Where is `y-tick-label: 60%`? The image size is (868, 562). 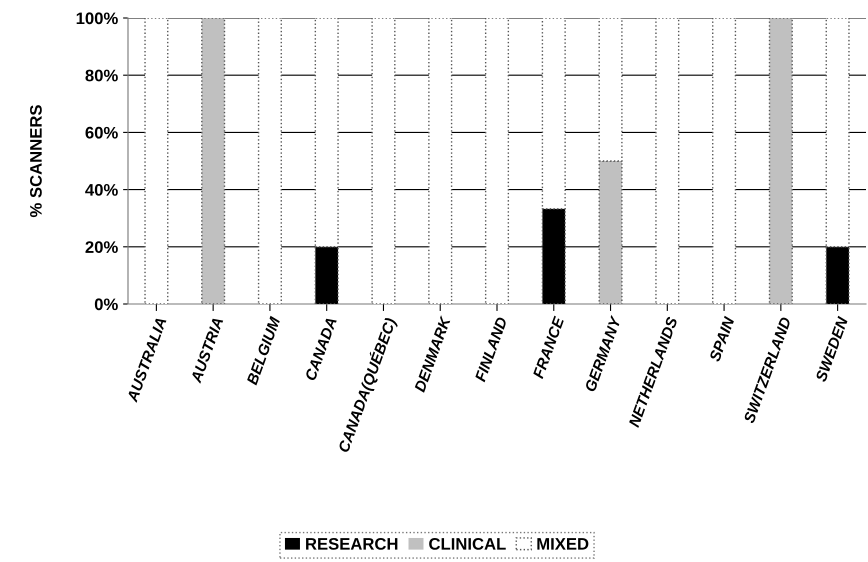 y-tick-label: 60% is located at coordinates (102, 132).